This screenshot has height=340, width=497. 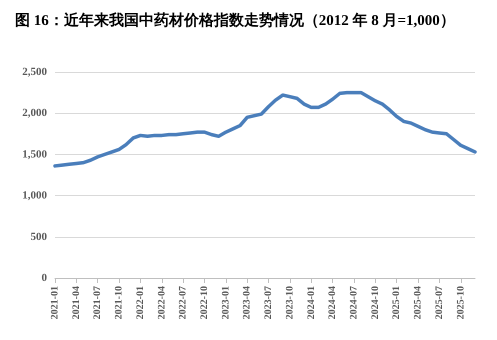 I want to click on x-tick-label: 2025-07, so click(x=439, y=303).